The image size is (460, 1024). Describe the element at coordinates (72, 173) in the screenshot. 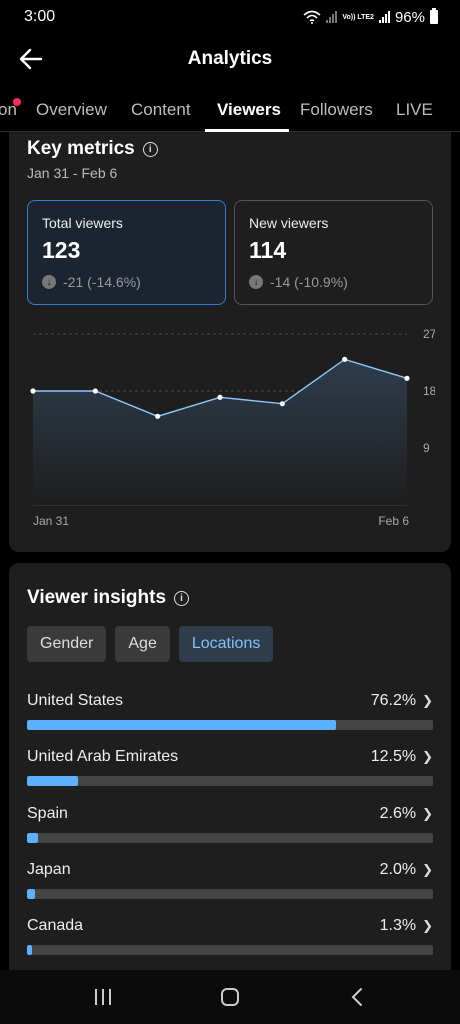

I see `date-range: Jan 31 - Feb 6` at that location.